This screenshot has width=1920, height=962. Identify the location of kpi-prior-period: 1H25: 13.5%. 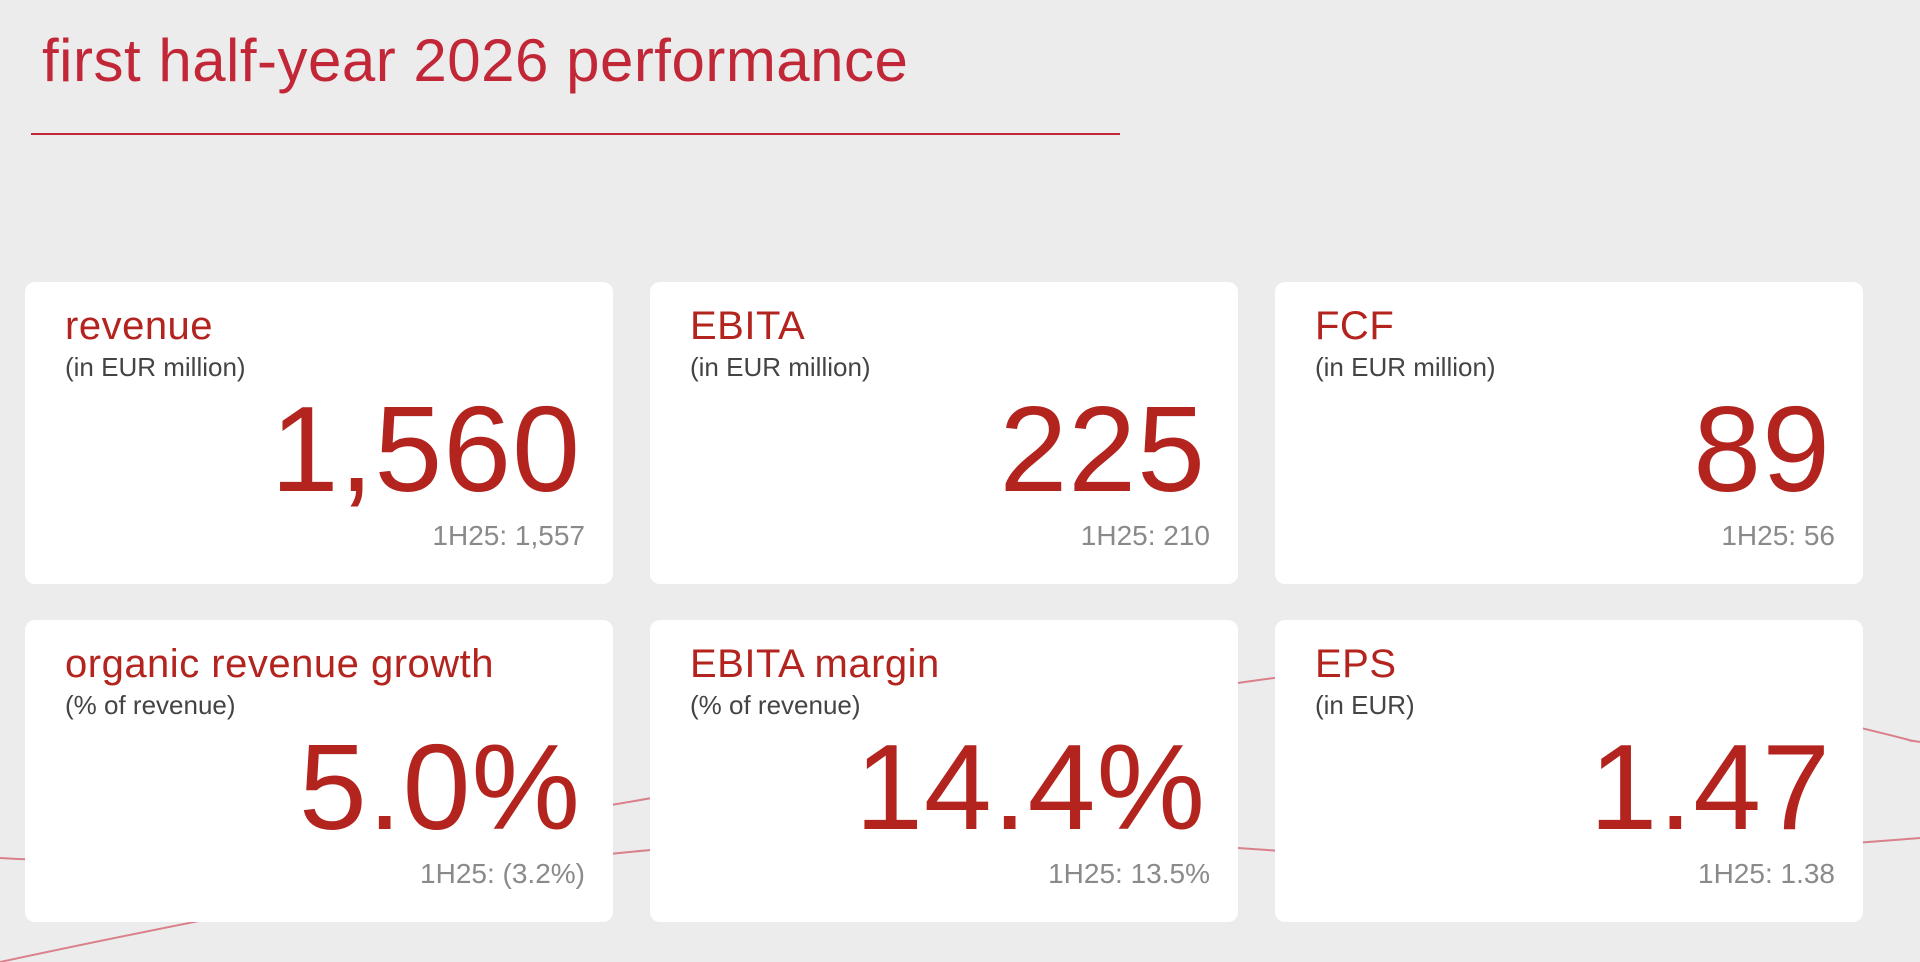
(1129, 873).